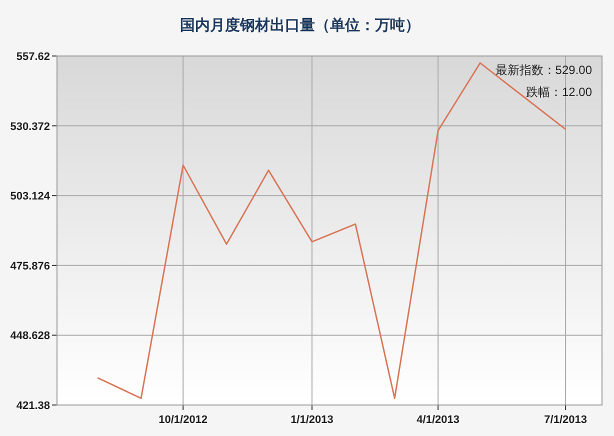  What do you see at coordinates (300, 25) in the screenshot?
I see `chart-title: 国内月度钢材出口量（单位：万吨）` at bounding box center [300, 25].